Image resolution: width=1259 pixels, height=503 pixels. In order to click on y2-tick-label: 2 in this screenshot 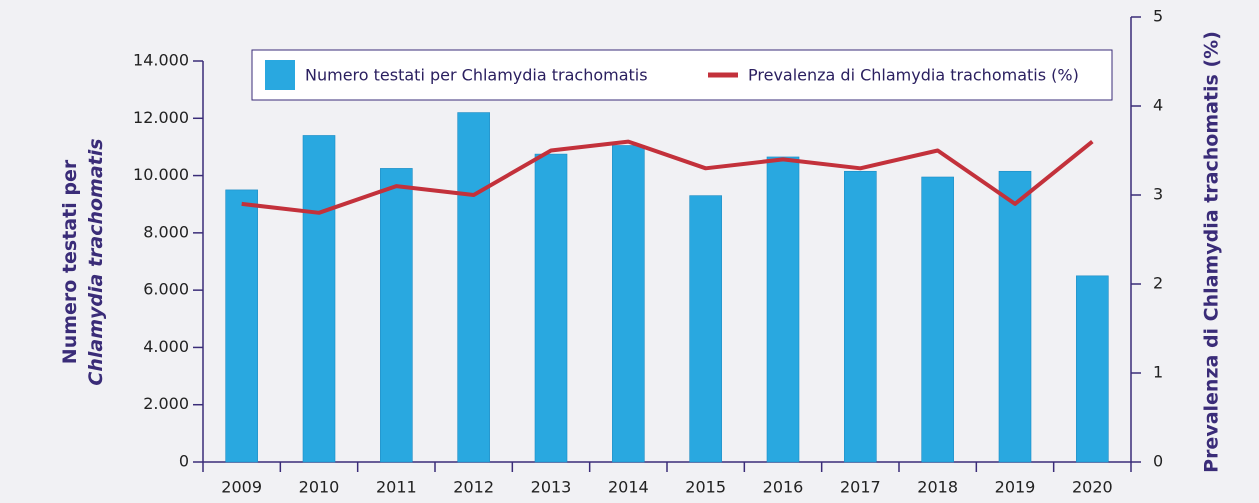, I will do `click(1158, 283)`.